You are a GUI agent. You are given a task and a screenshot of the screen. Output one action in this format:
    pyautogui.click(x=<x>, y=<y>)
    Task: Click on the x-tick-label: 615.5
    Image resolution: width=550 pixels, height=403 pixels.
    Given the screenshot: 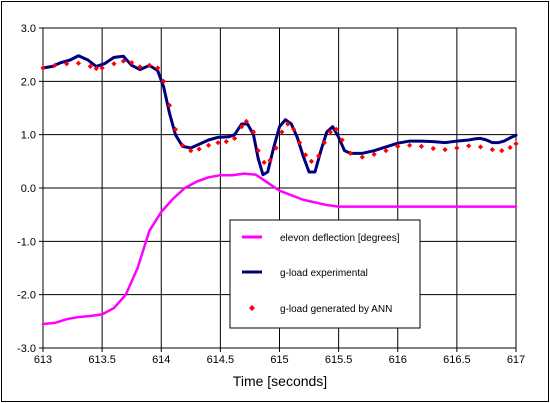 What is the action you would take?
    pyautogui.click(x=339, y=360)
    